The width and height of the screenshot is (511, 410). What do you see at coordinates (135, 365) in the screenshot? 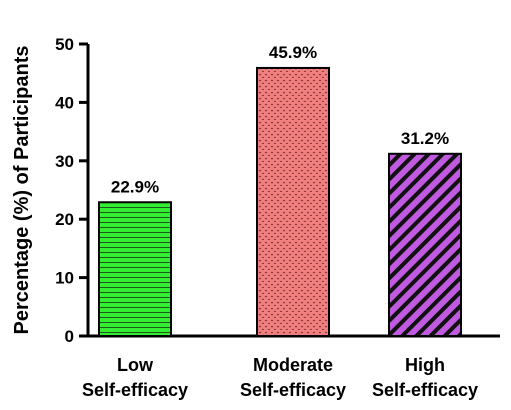
I see `x-category-label: Low` at bounding box center [135, 365].